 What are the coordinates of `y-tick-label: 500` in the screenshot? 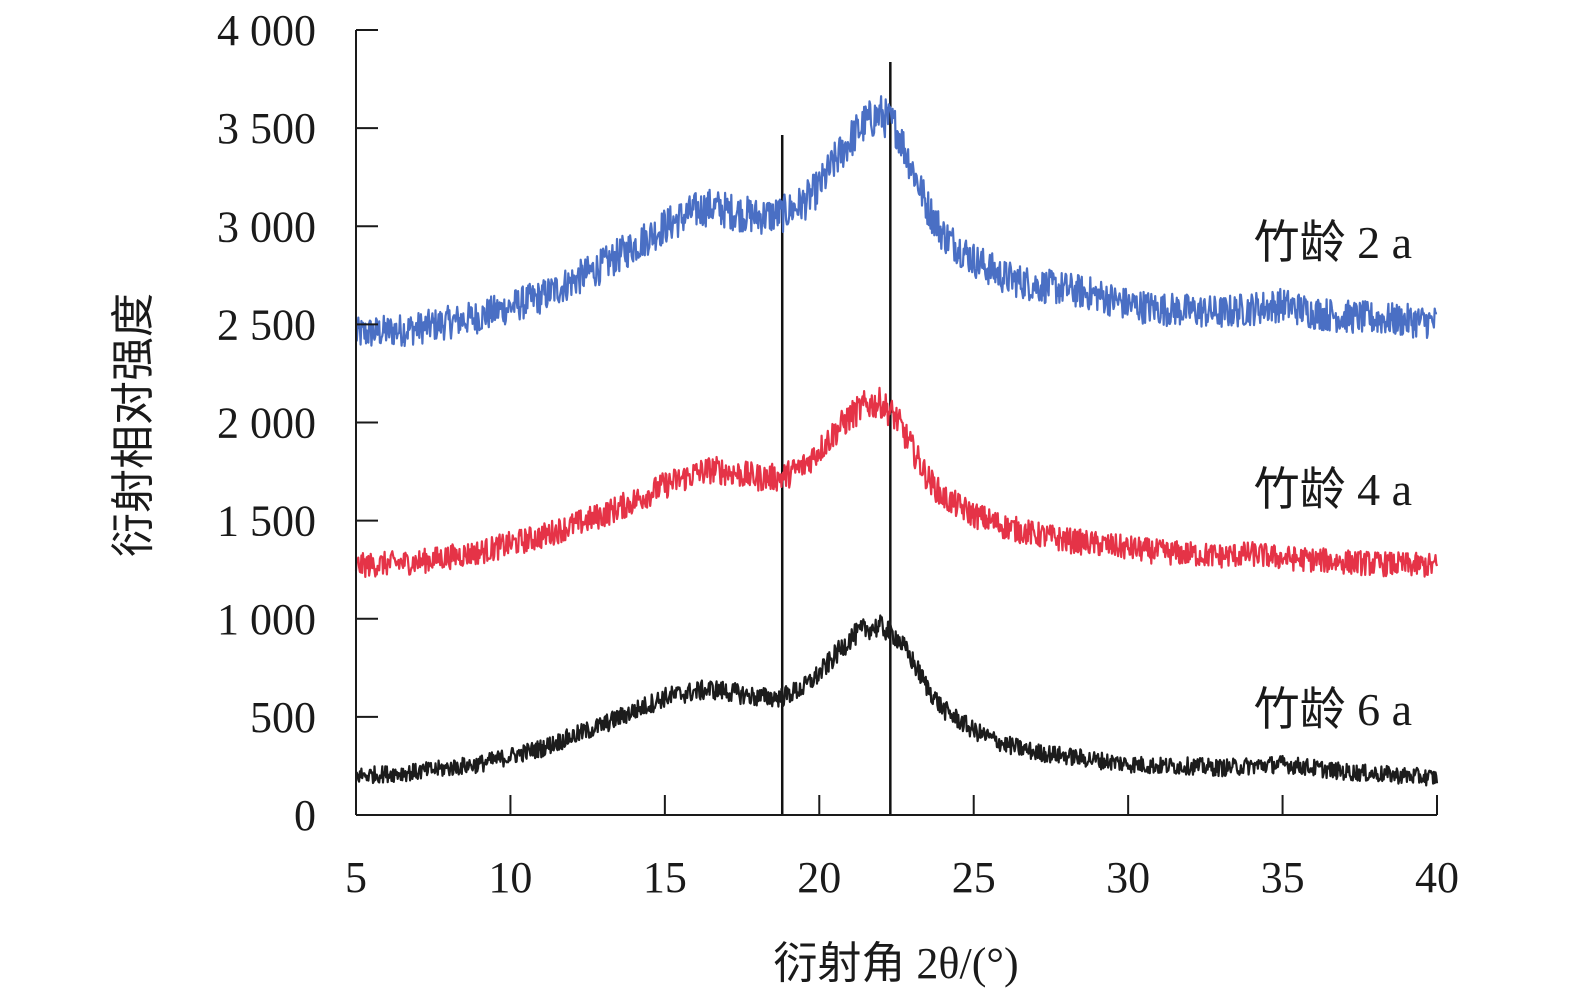 It's located at (283, 717).